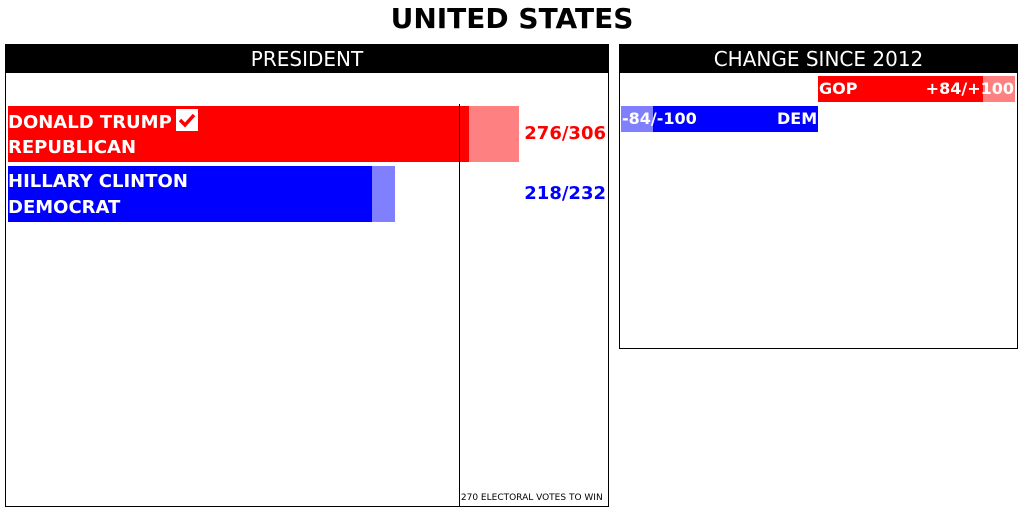 Image resolution: width=1024 pixels, height=512 pixels. I want to click on clinton-party: DEMOCRAT, so click(64, 207).